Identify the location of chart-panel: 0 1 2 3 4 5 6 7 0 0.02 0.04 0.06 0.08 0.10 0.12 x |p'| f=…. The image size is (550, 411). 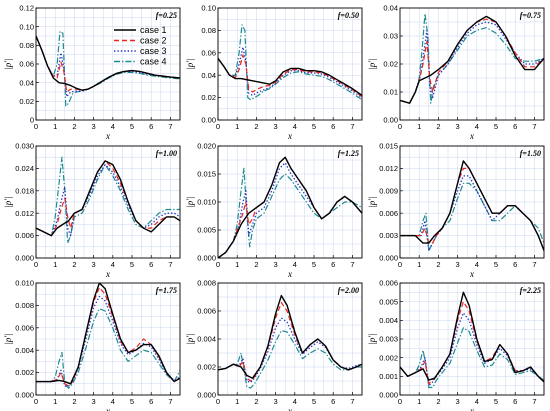
(92, 72).